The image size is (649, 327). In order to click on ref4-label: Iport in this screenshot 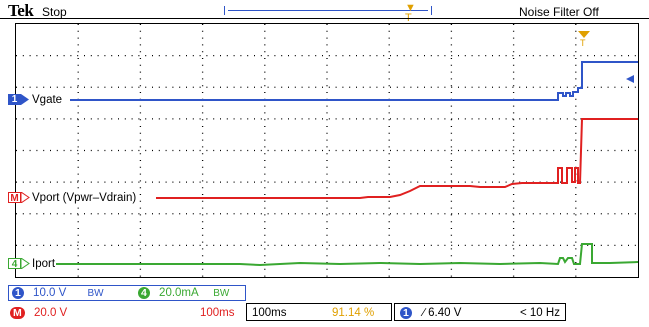, I will do `click(44, 264)`.